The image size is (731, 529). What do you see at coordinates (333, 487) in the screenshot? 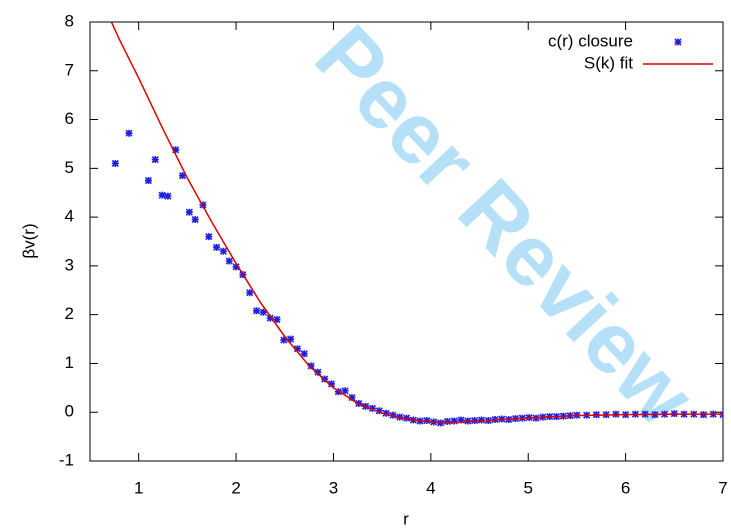
I see `x-tick-label: 3` at bounding box center [333, 487].